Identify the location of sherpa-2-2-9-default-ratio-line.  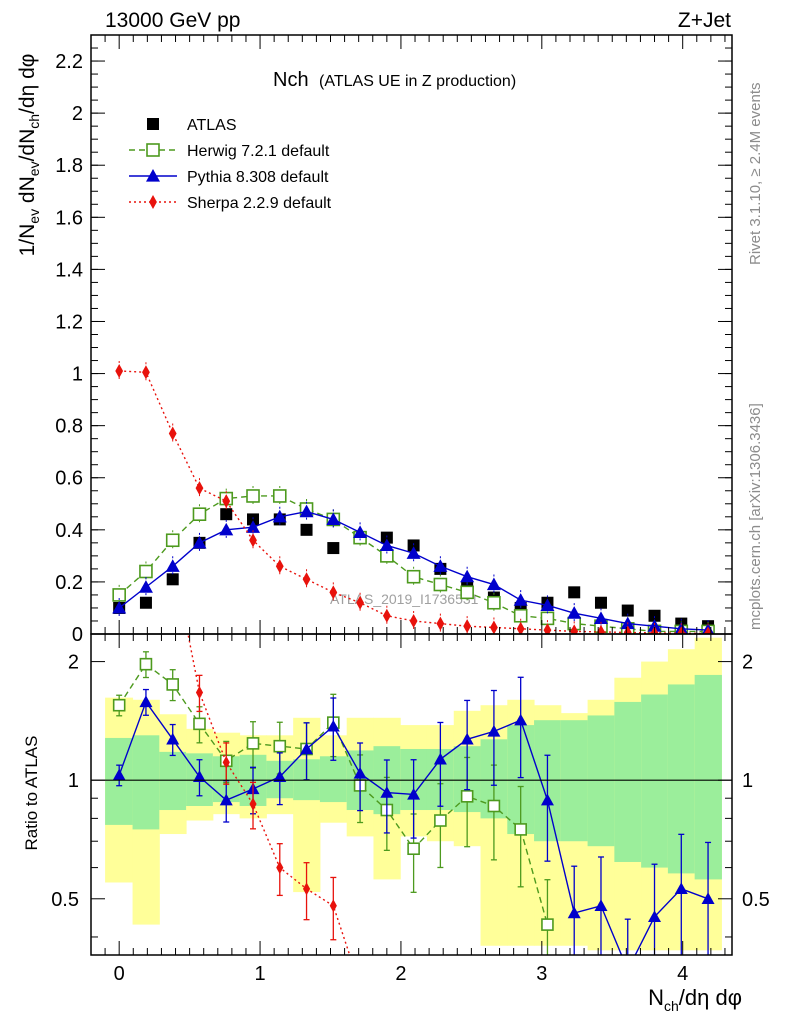
(269, 794).